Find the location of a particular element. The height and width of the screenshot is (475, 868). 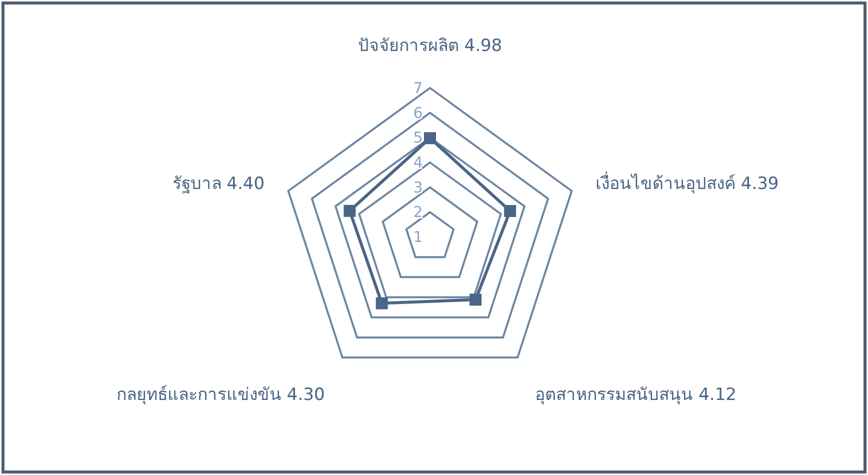

spoke-label: อุตสาหกรรมสนับสนุน 4.12 is located at coordinates (635, 394).